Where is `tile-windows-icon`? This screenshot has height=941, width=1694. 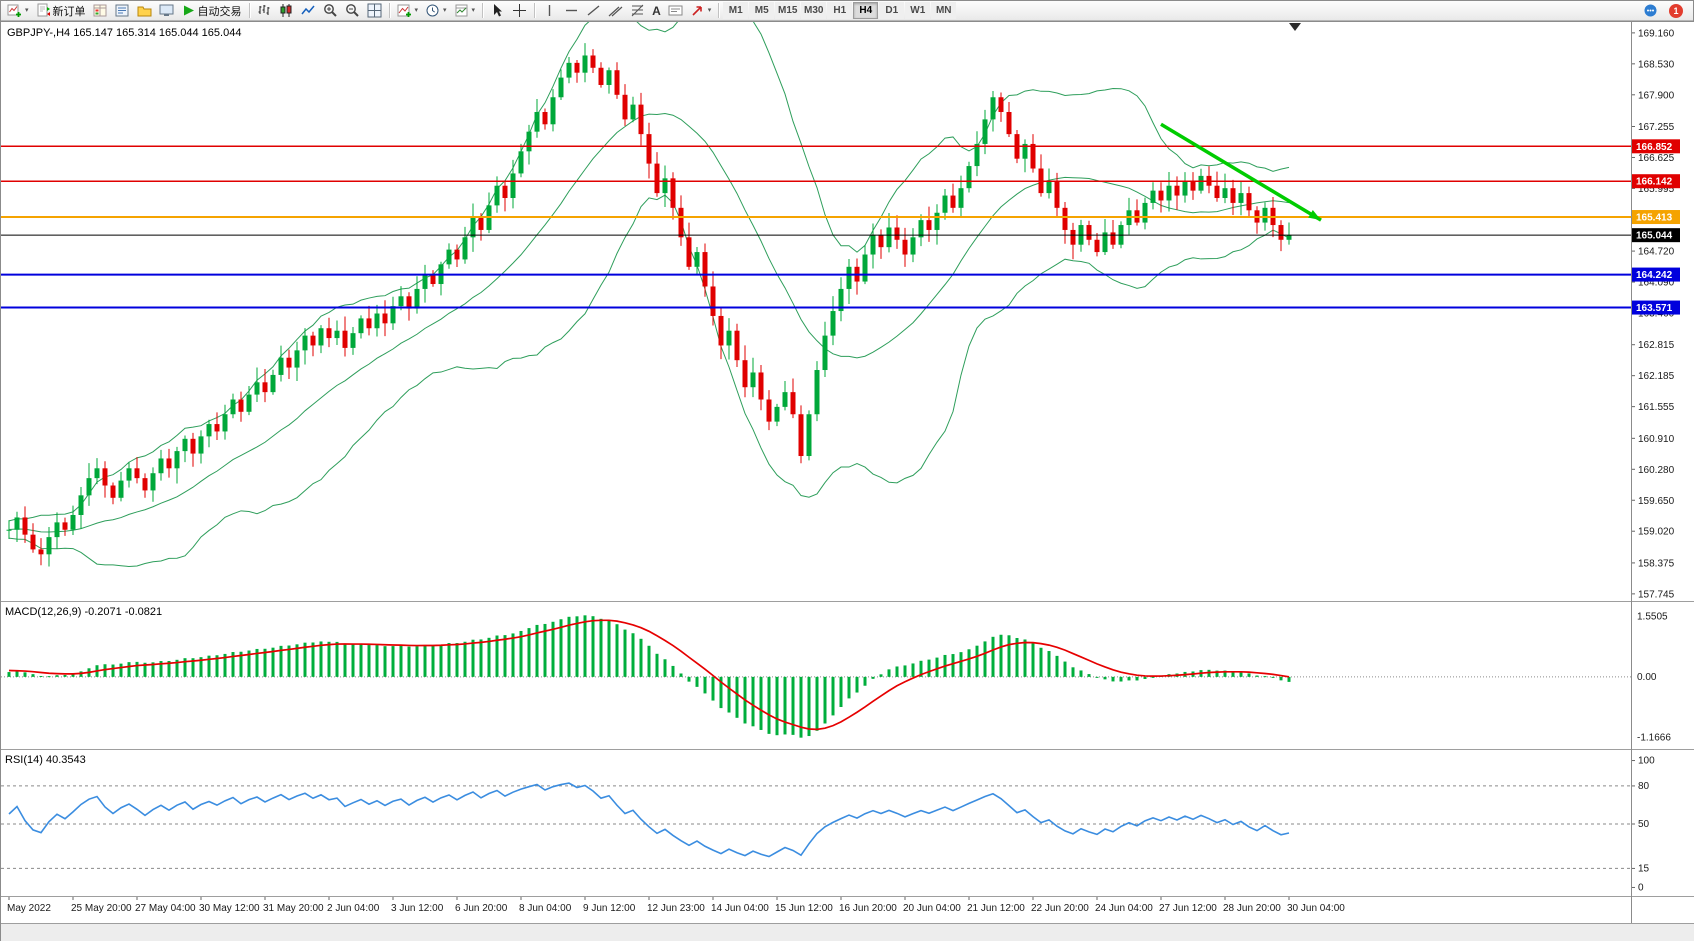
tile-windows-icon is located at coordinates (374, 10).